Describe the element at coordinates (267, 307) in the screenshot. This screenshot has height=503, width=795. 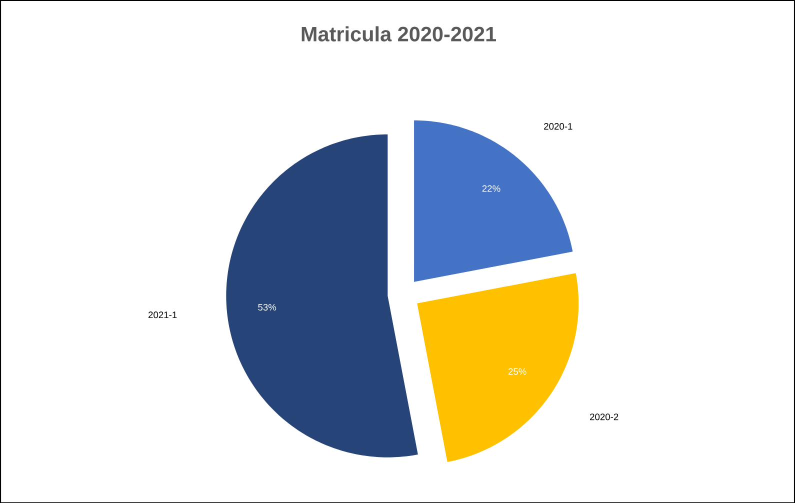
I see `data-label: 53%` at that location.